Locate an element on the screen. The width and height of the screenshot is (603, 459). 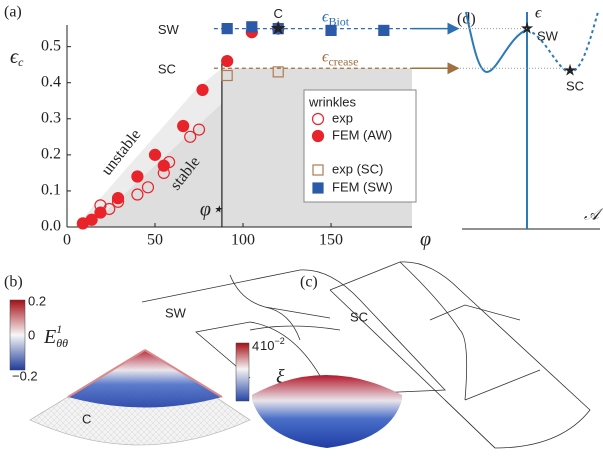
colorbar-scale: 10−2 is located at coordinates (272, 344).